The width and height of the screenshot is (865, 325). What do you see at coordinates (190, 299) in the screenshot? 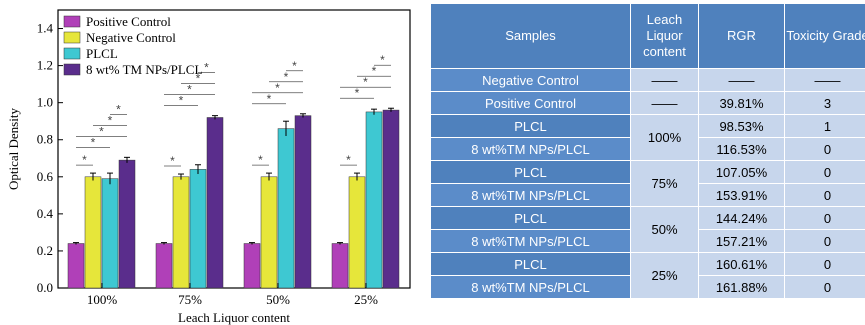
I see `x-tick-label: 75%` at bounding box center [190, 299].